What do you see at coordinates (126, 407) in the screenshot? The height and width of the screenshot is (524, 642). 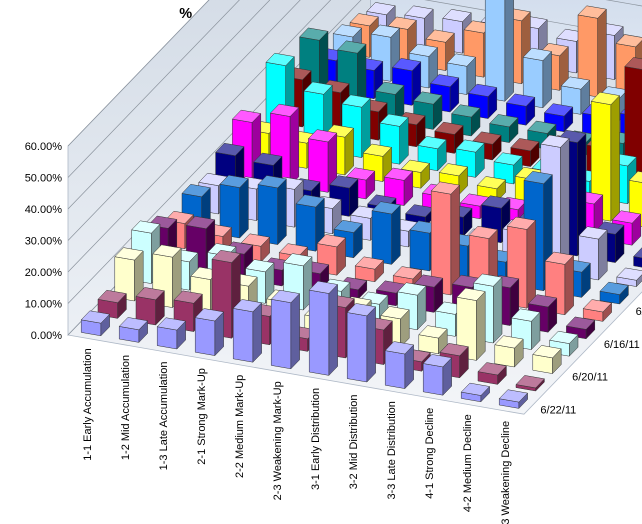 I see `category-label: 1-2 Mid Accumulation` at bounding box center [126, 407].